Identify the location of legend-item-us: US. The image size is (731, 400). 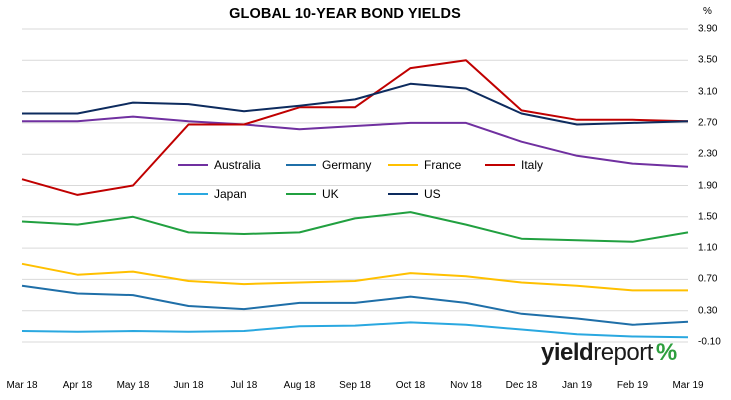
(414, 194).